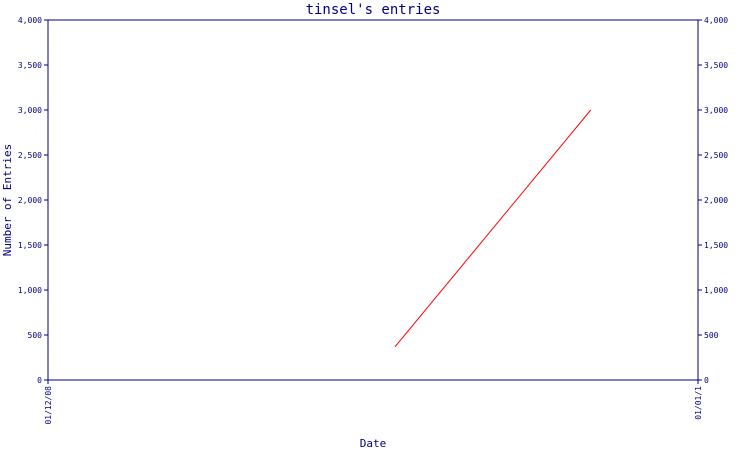  Describe the element at coordinates (698, 403) in the screenshot. I see `x-tick-label: 01/01/1` at that location.